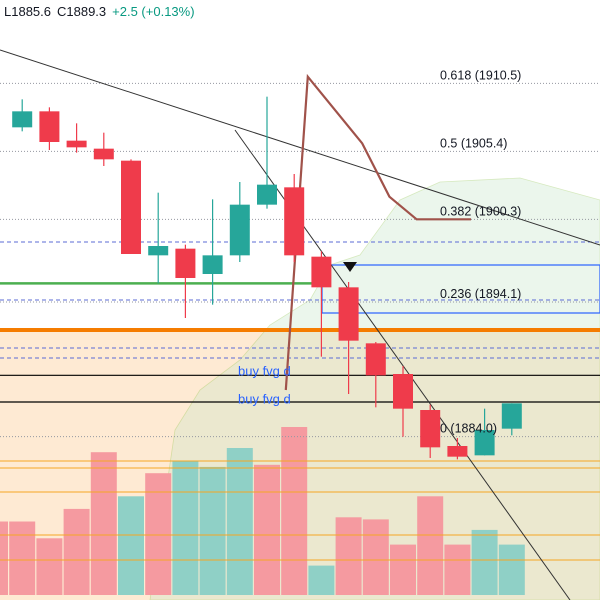 Image resolution: width=600 pixels, height=600 pixels. Describe the element at coordinates (82, 11) in the screenshot. I see `close-value: C1889.3` at that location.